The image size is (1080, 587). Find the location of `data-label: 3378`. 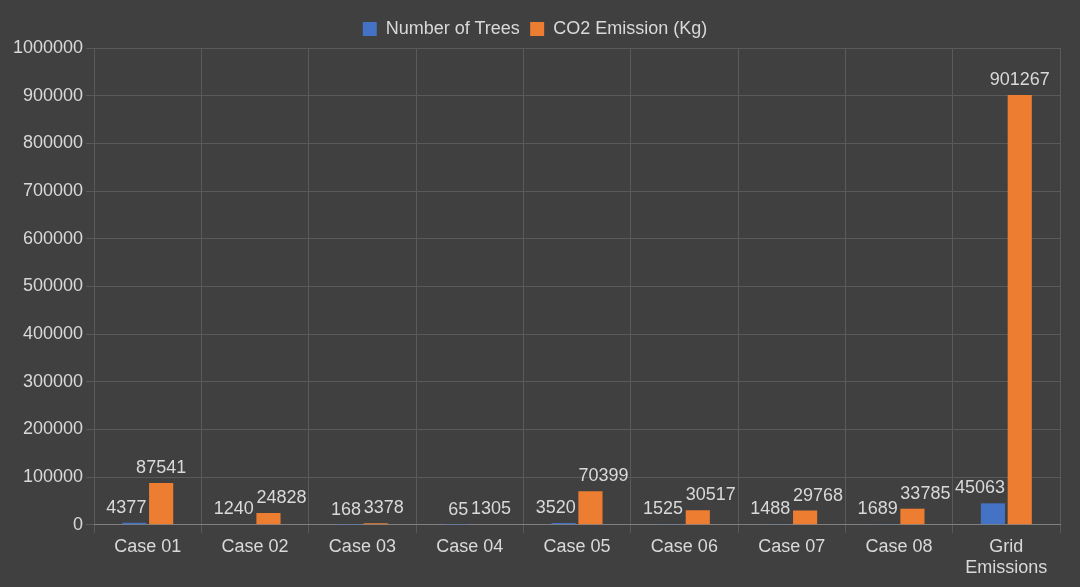

data-label: 3378 is located at coordinates (383, 507).